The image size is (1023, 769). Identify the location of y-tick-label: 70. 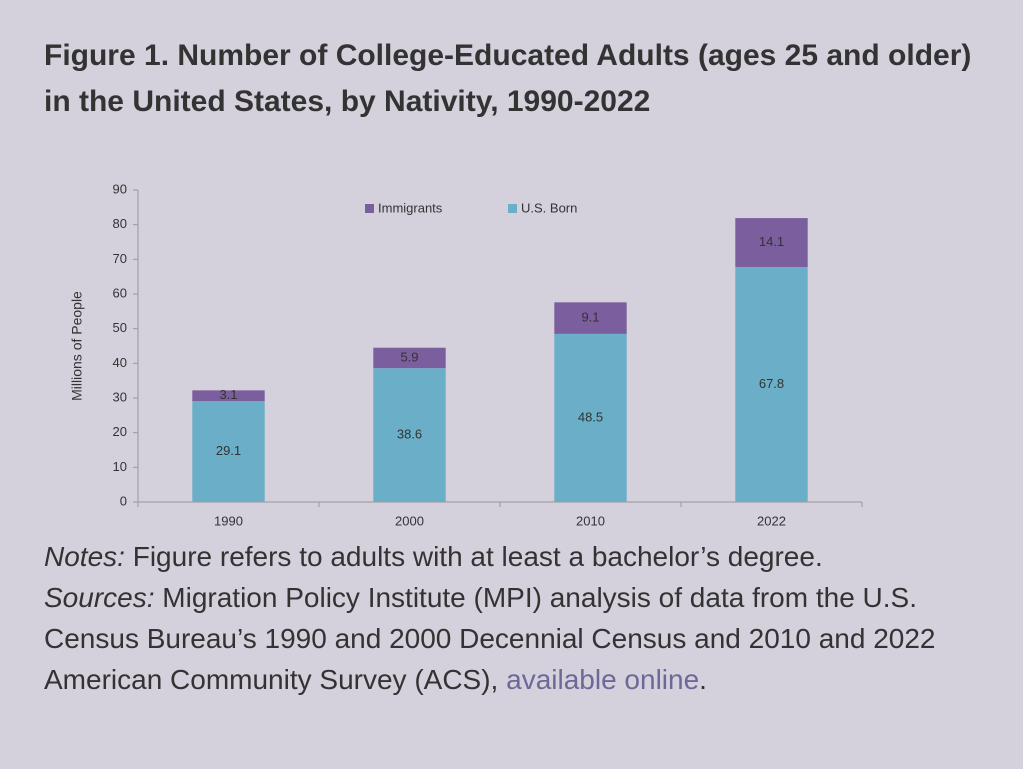
(120, 258).